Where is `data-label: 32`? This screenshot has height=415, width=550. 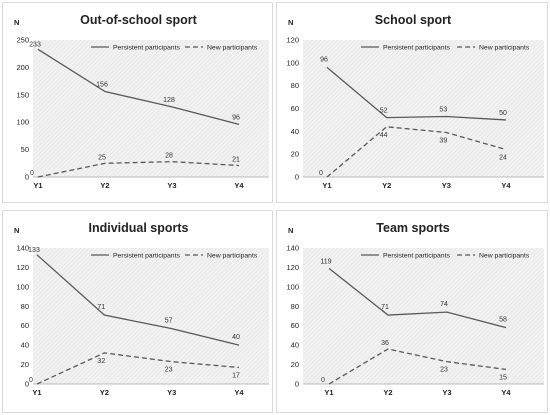 data-label: 32 is located at coordinates (101, 361).